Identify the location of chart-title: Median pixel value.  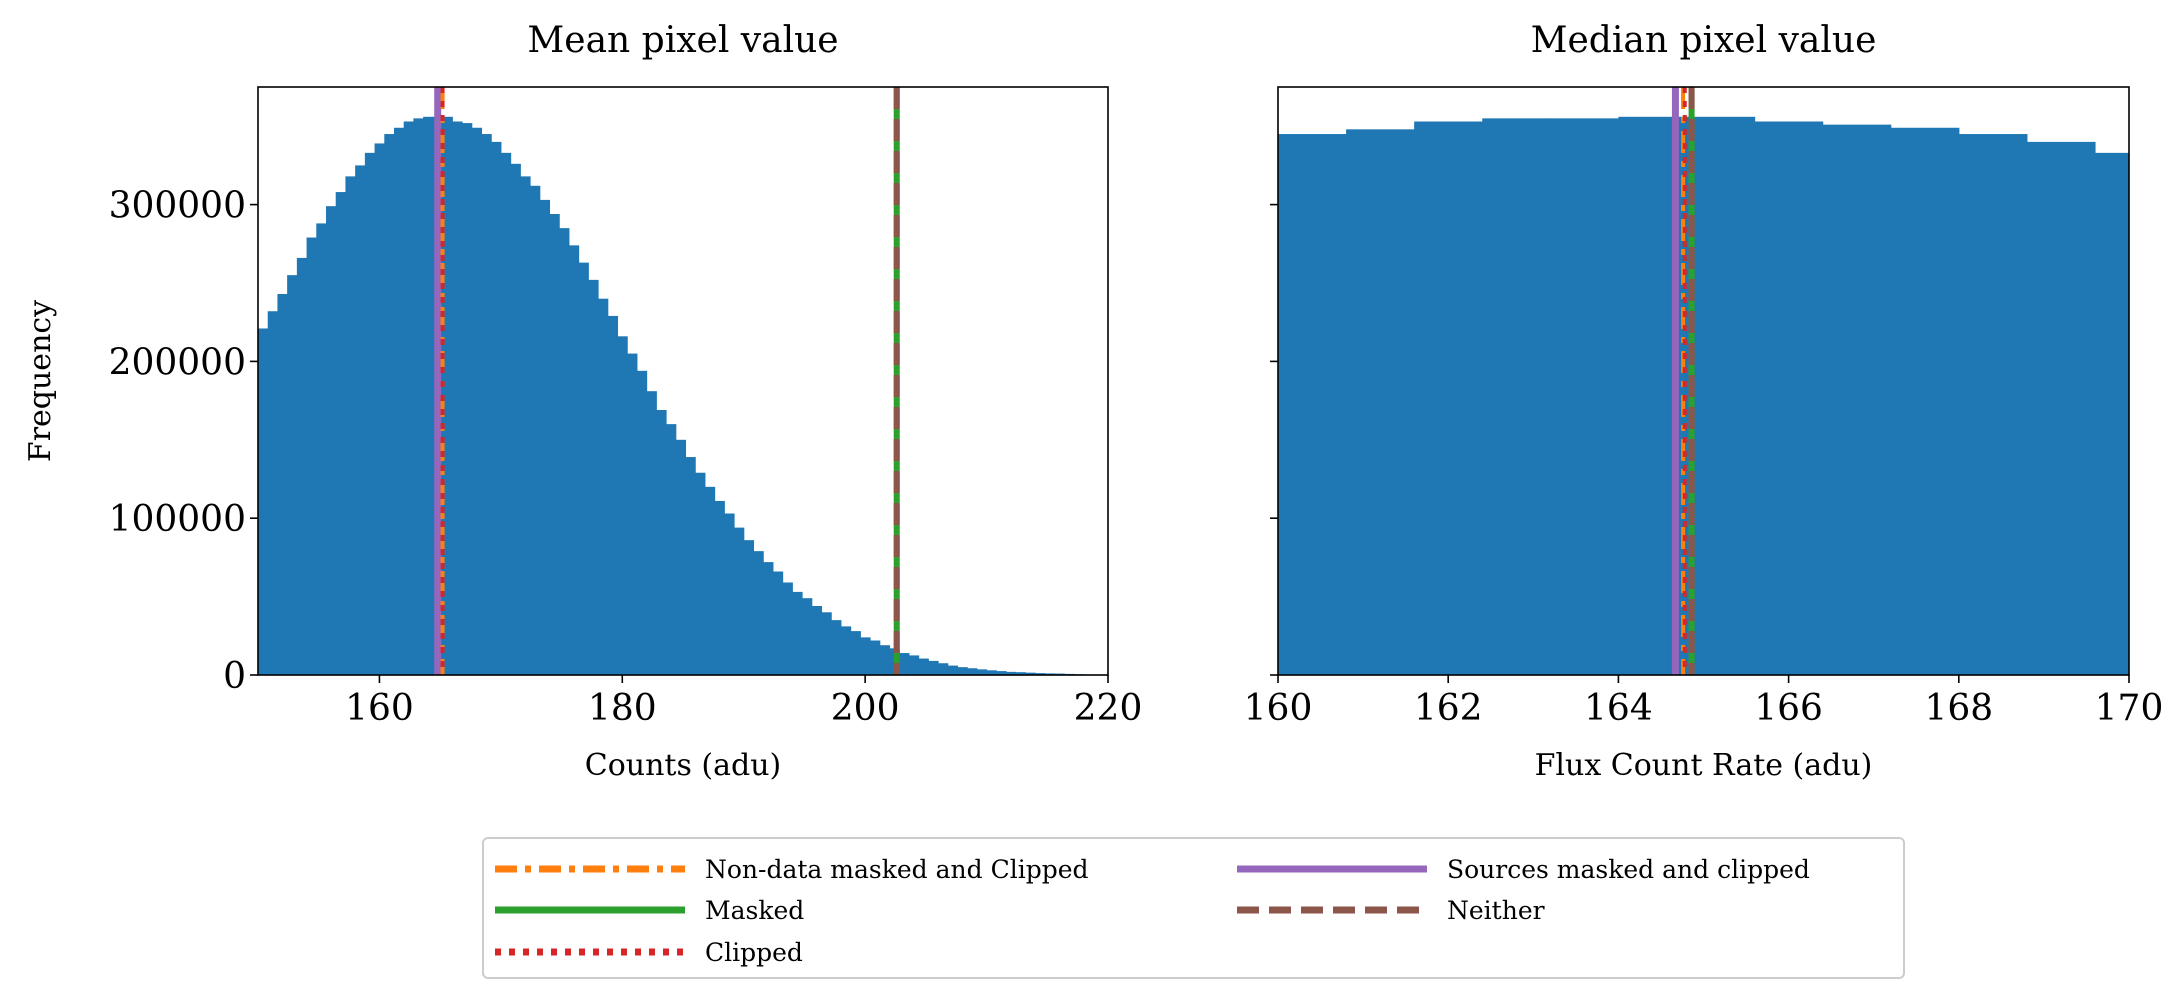
(1704, 40).